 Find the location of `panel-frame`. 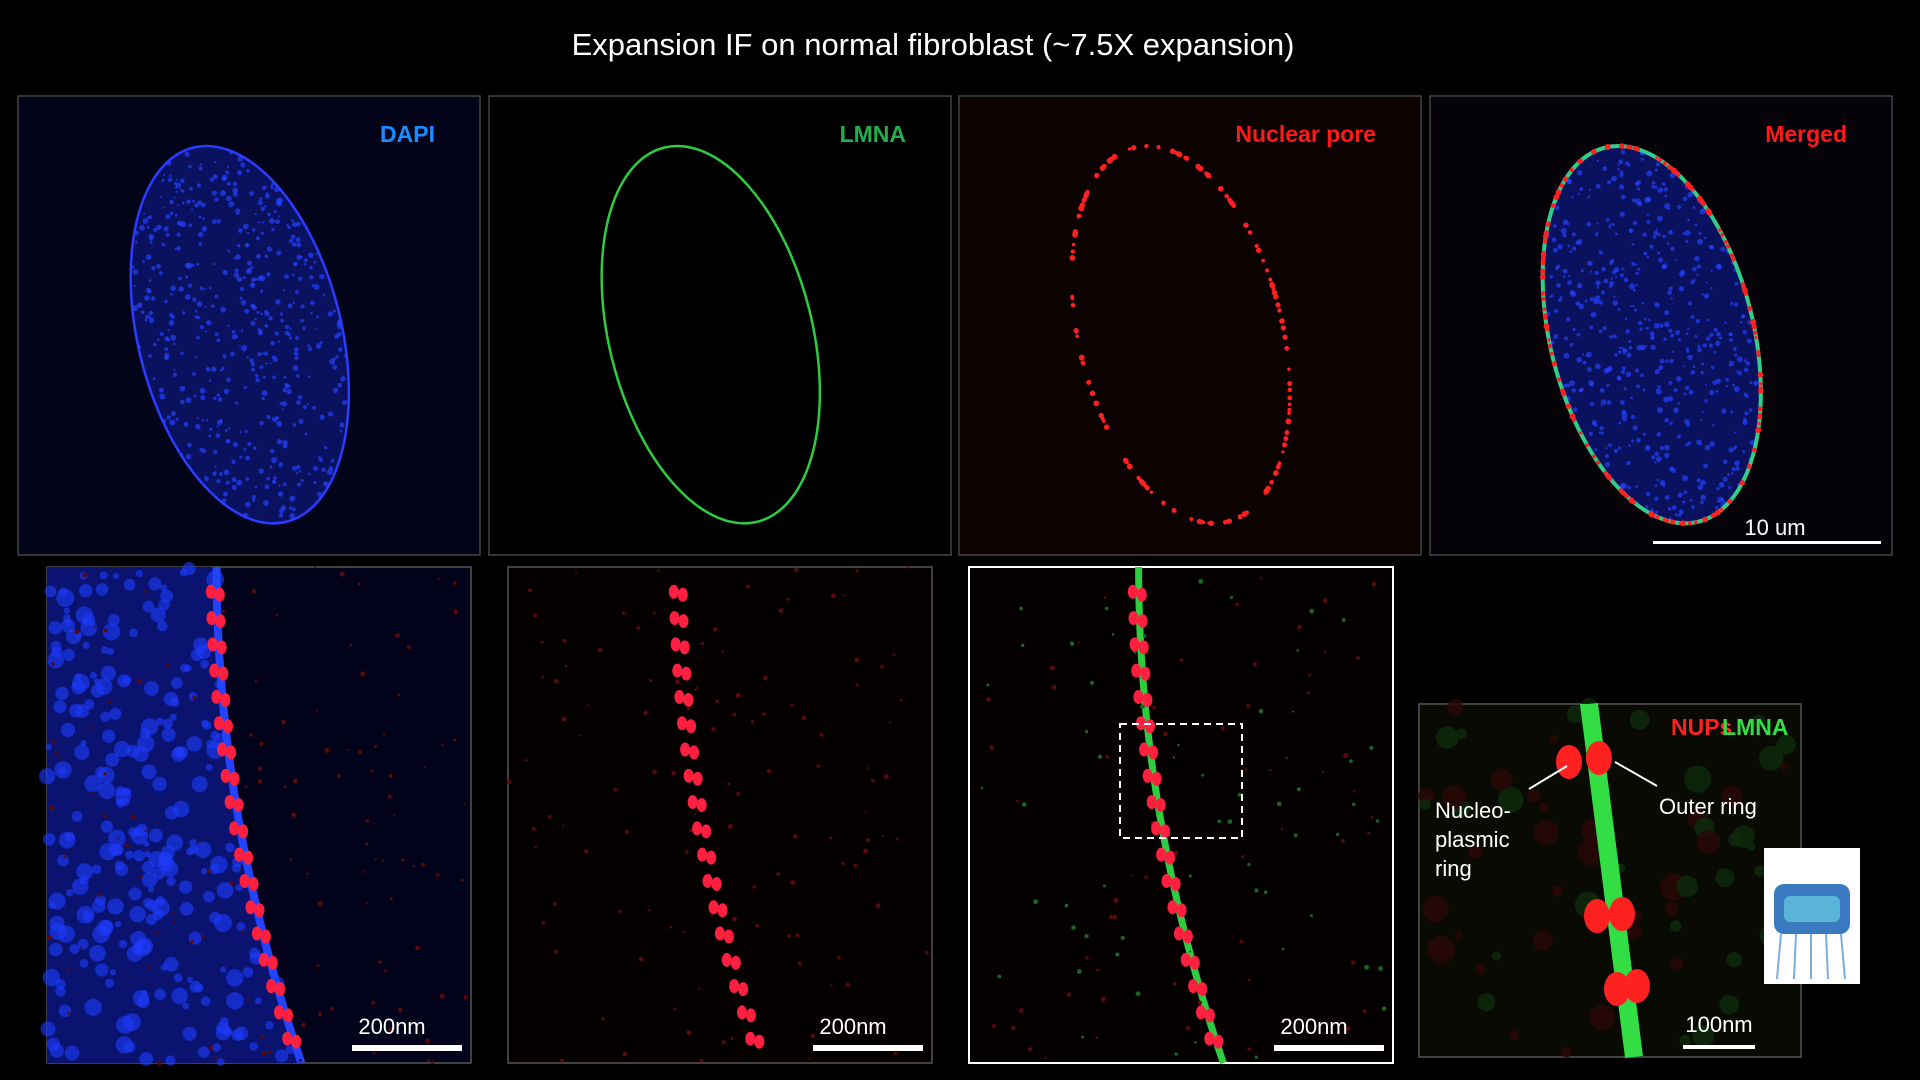

panel-frame is located at coordinates (1190, 325).